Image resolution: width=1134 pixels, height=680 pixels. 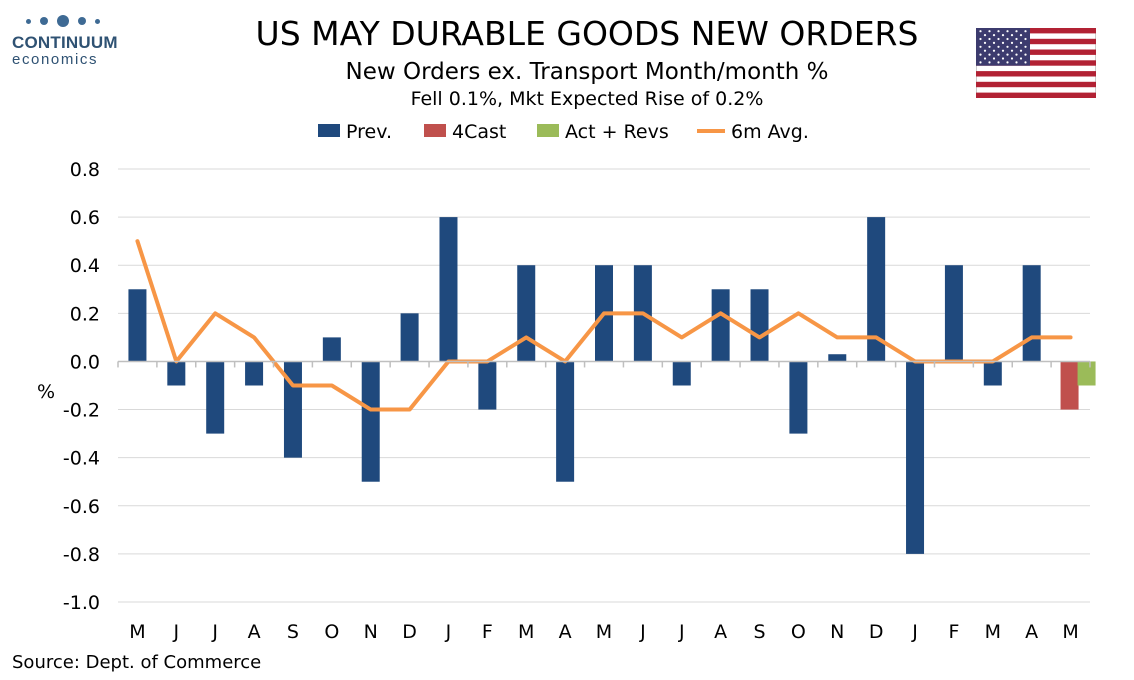 What do you see at coordinates (85, 218) in the screenshot?
I see `y-tick-label: 0.6` at bounding box center [85, 218].